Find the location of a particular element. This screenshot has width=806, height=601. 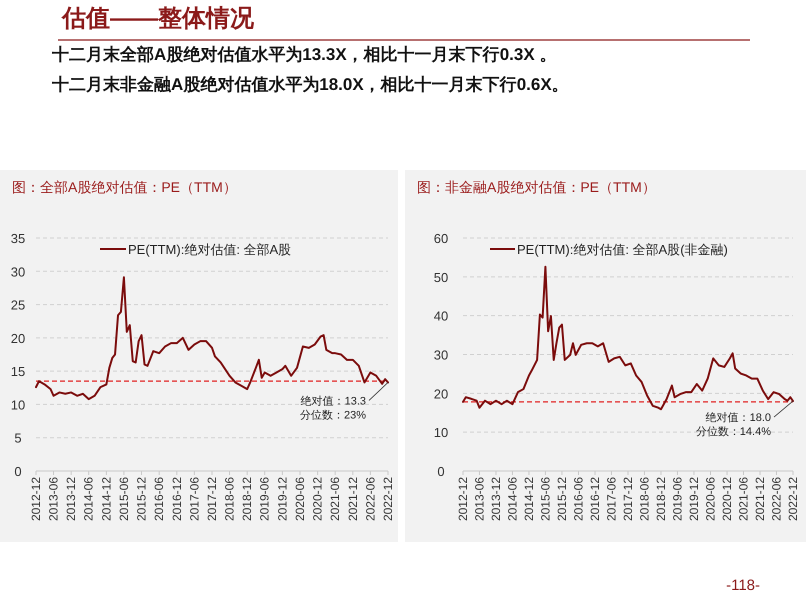

y-tick-label: 5 is located at coordinates (18, 438).